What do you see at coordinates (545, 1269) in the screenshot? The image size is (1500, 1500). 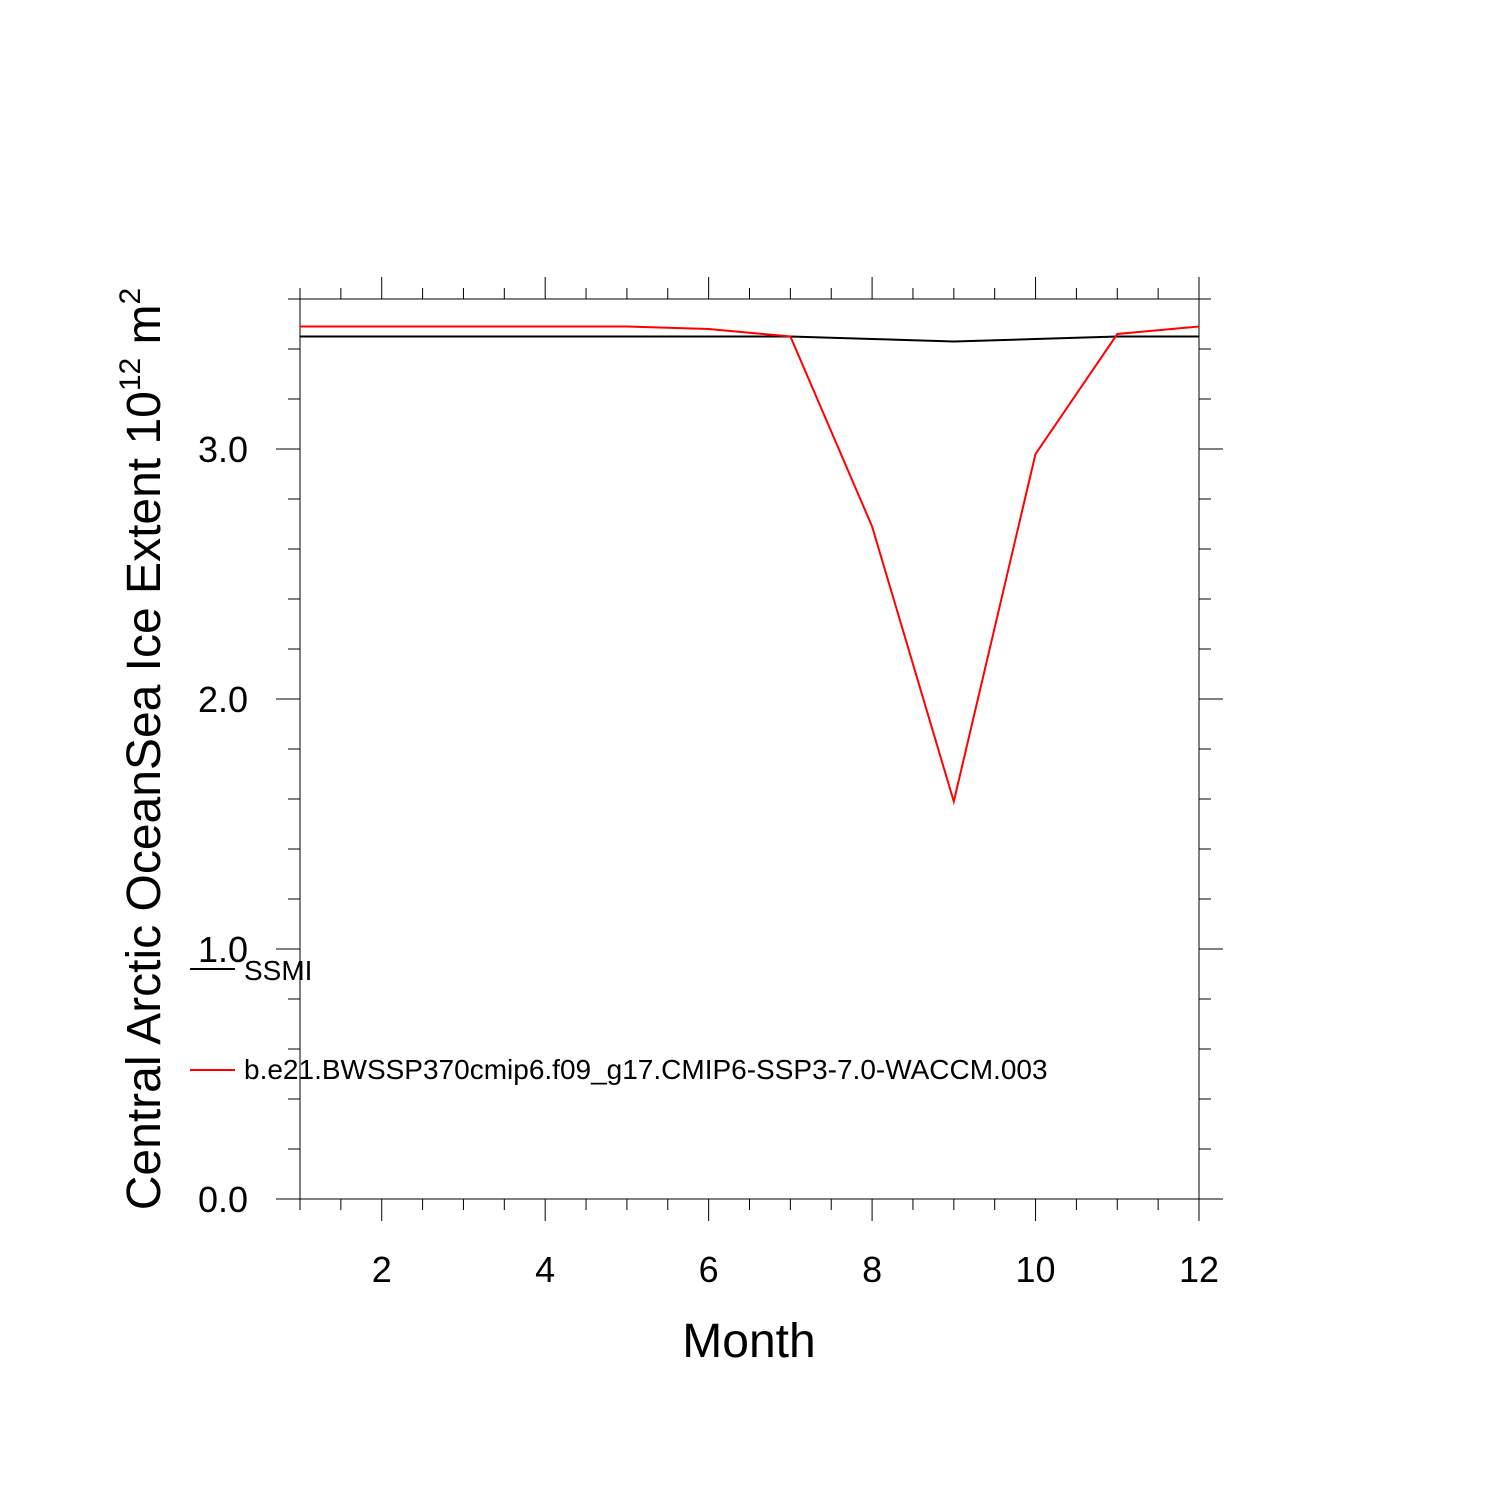 I see `x-tick-label: 4` at bounding box center [545, 1269].